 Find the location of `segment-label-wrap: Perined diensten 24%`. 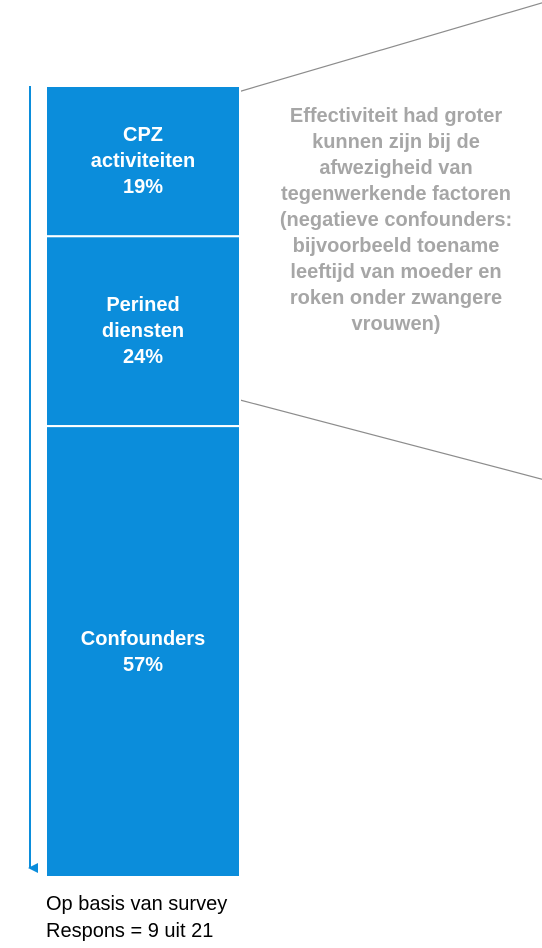

segment-label-wrap: Perined diensten 24% is located at coordinates (143, 331).